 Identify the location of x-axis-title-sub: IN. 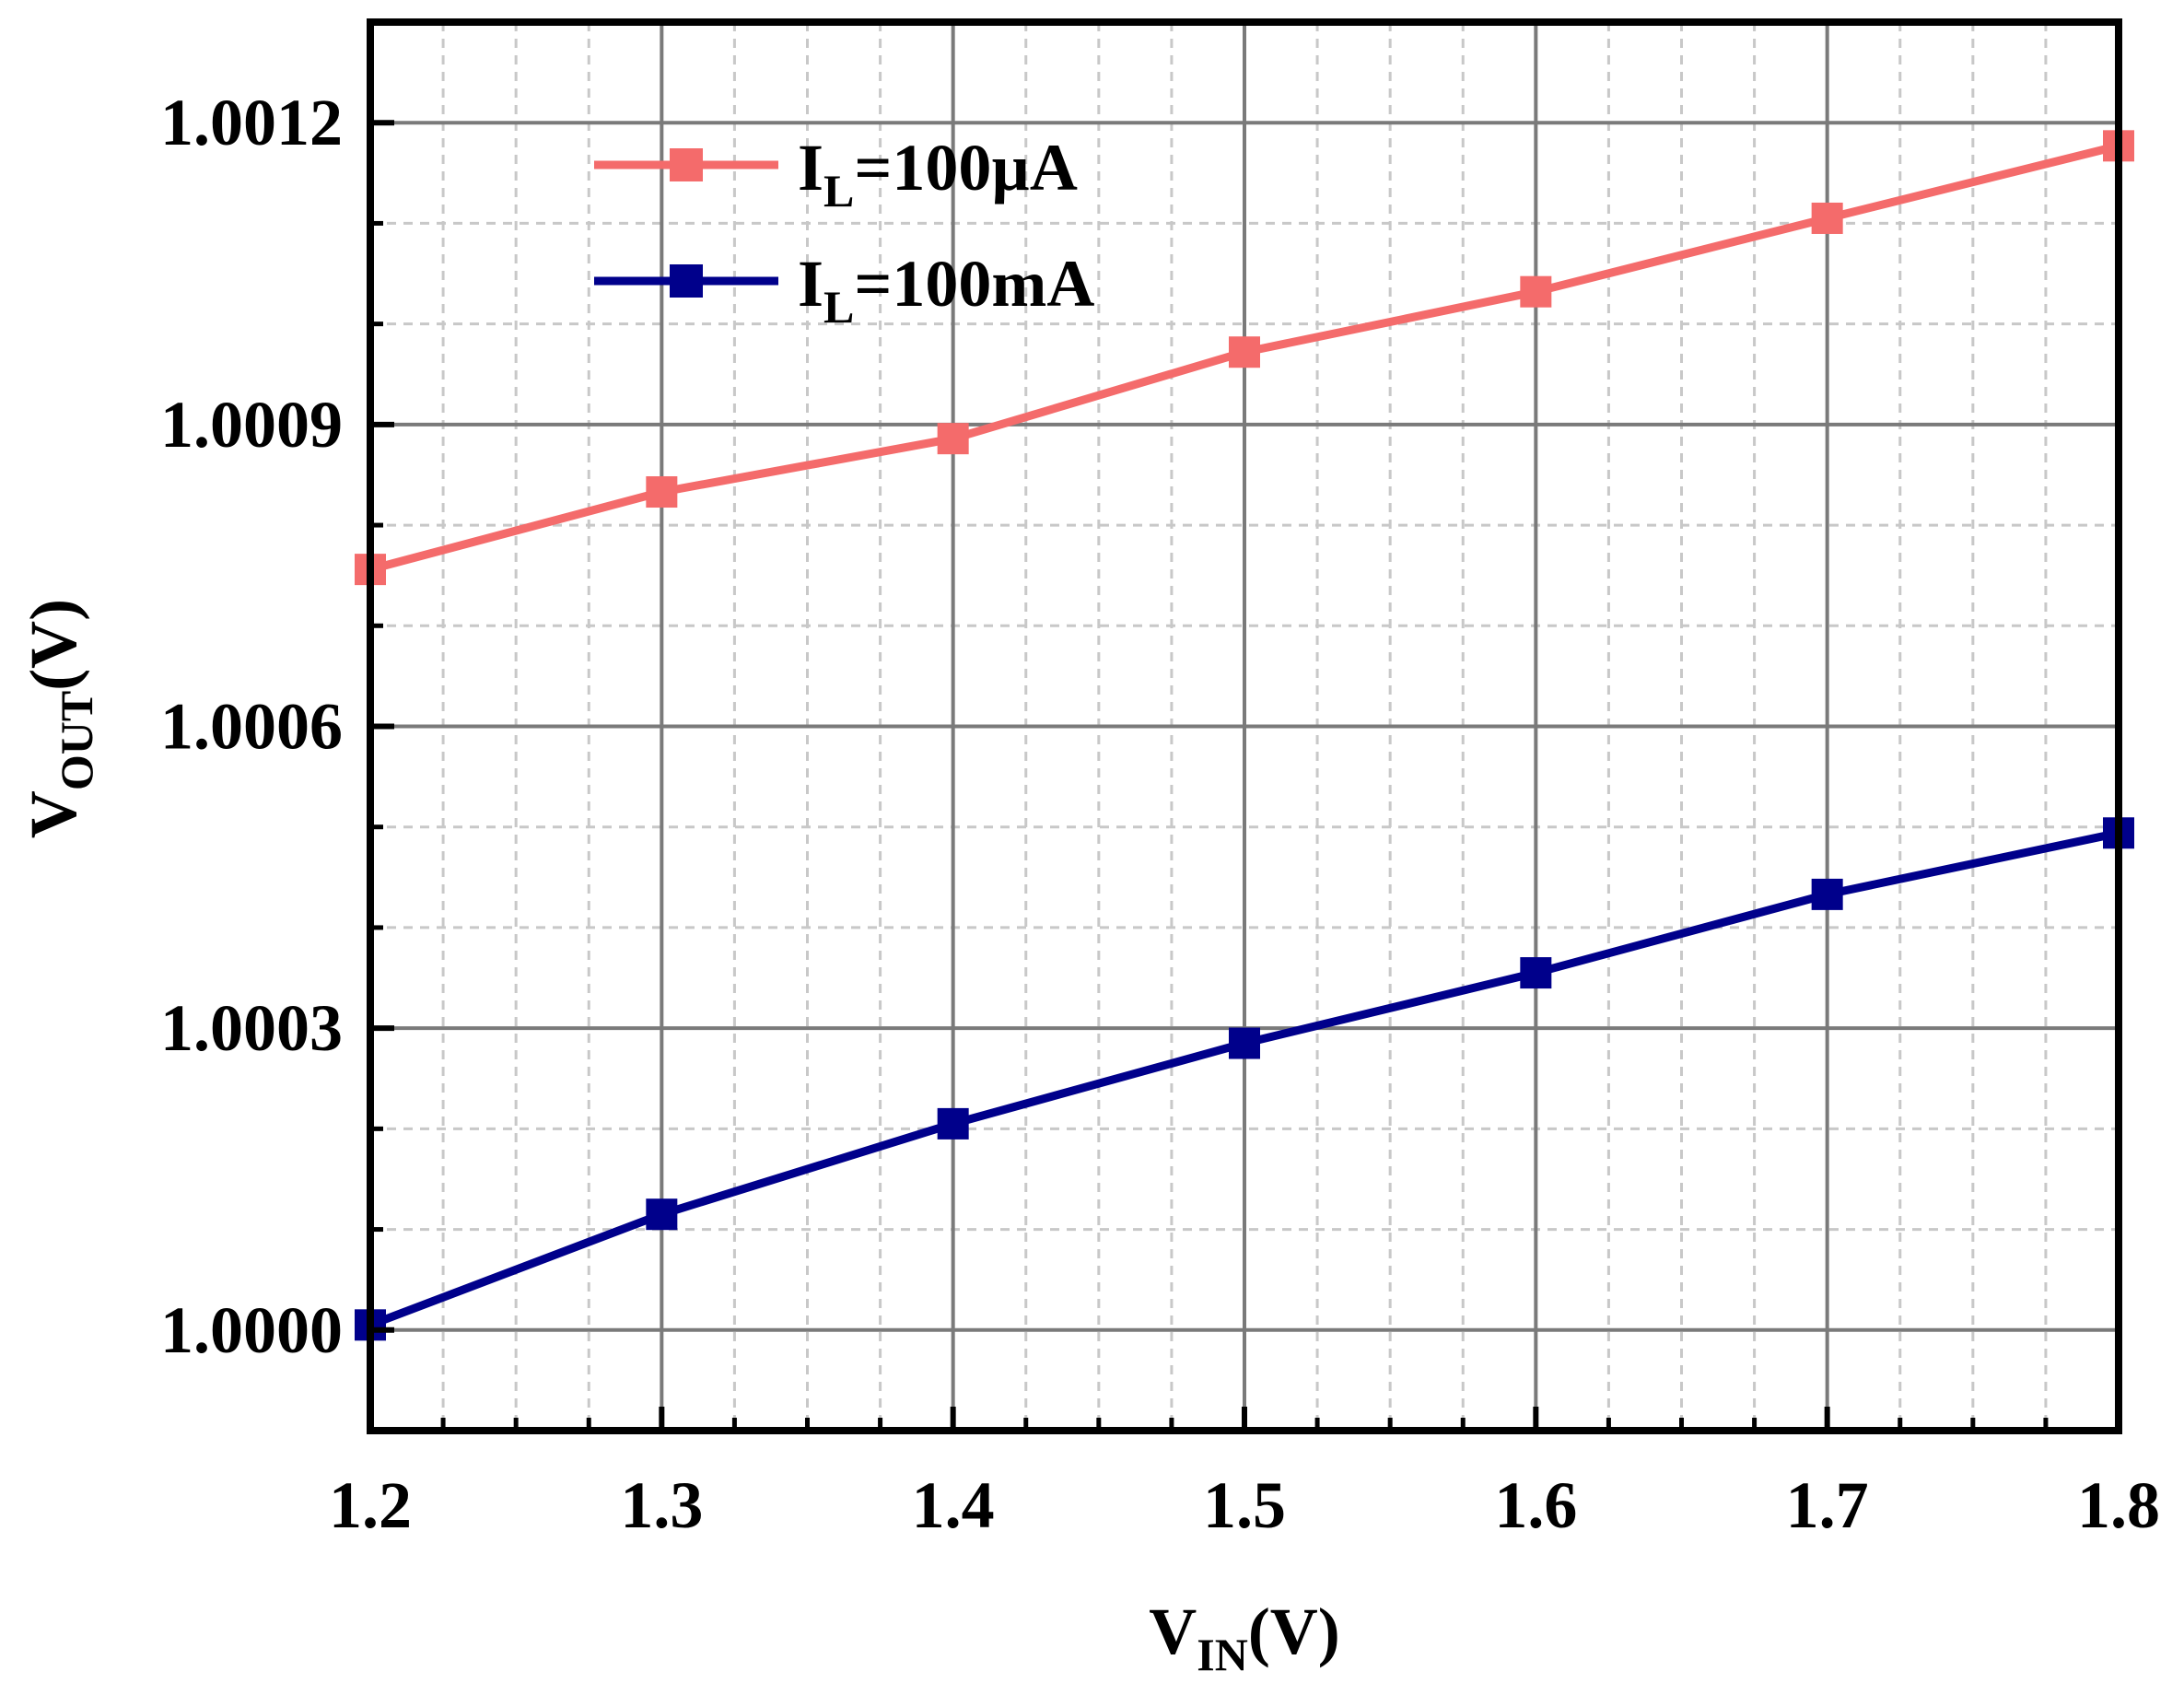
(1222, 1654).